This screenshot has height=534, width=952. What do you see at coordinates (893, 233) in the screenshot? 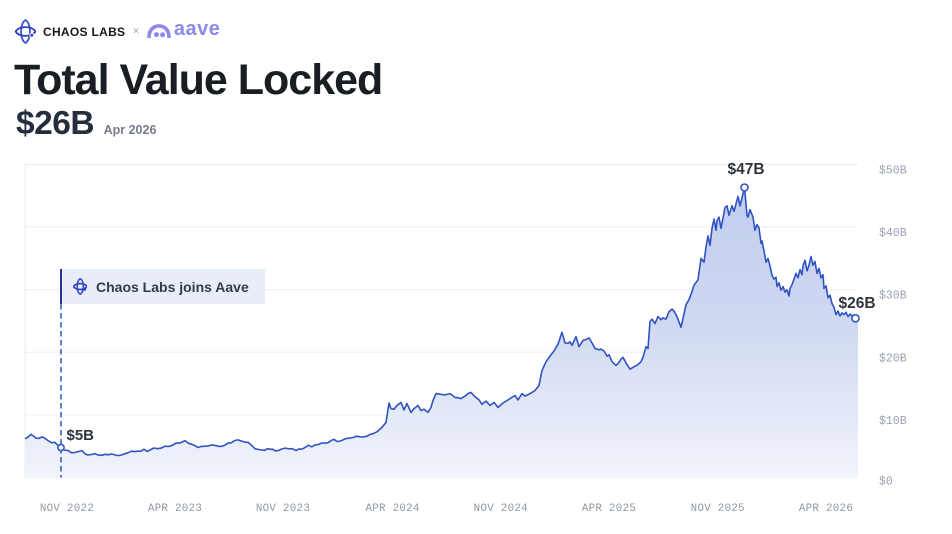
I see `svg-text: $40B` at bounding box center [893, 233].